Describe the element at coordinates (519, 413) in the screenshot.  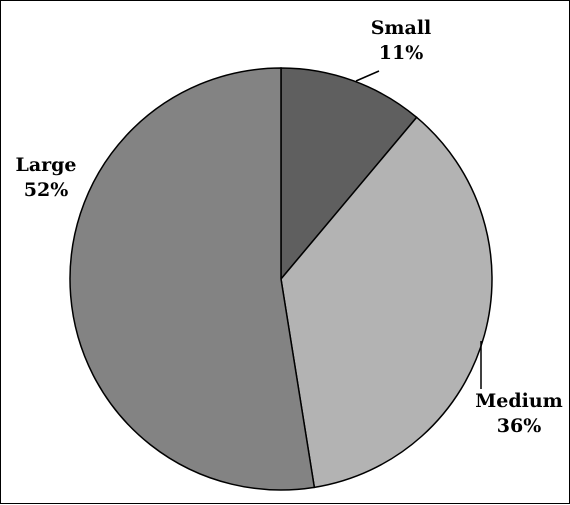
I see `data-label-medium: Medium 36%` at that location.